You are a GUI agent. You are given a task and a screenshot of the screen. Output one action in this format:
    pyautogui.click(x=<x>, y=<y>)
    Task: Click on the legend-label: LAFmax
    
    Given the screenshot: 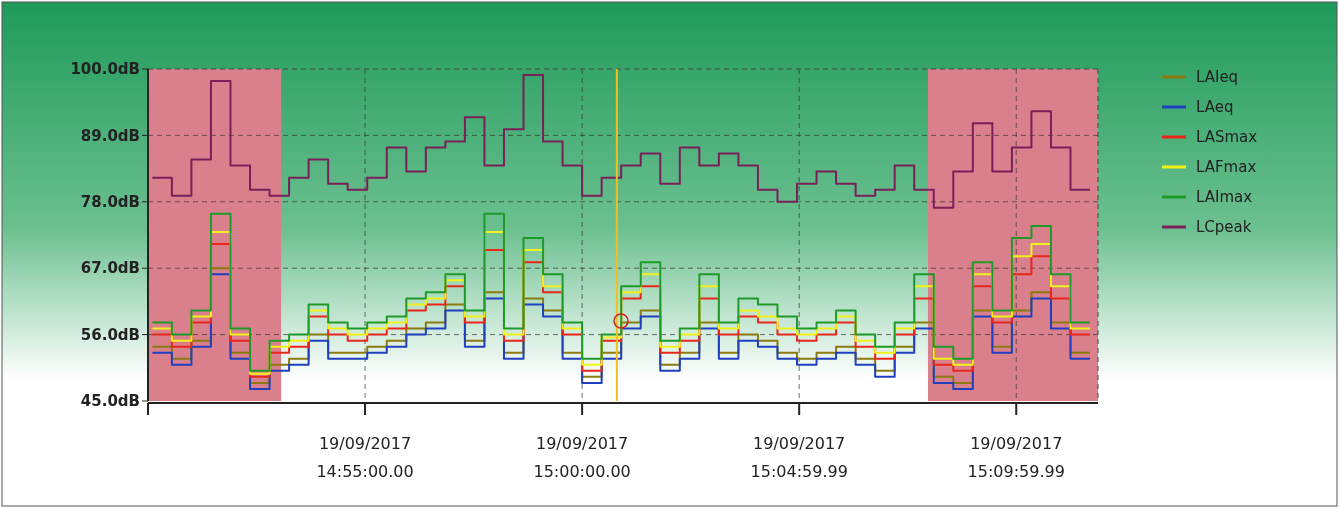 What is the action you would take?
    pyautogui.click(x=1226, y=167)
    